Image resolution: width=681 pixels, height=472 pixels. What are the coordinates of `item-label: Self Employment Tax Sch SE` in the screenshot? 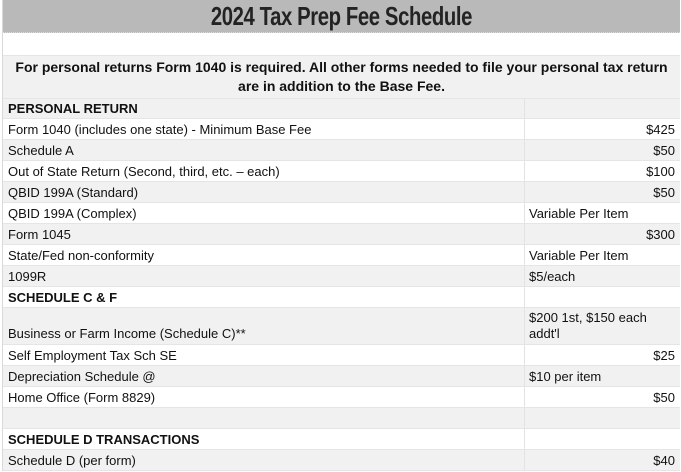 It's located at (92, 355).